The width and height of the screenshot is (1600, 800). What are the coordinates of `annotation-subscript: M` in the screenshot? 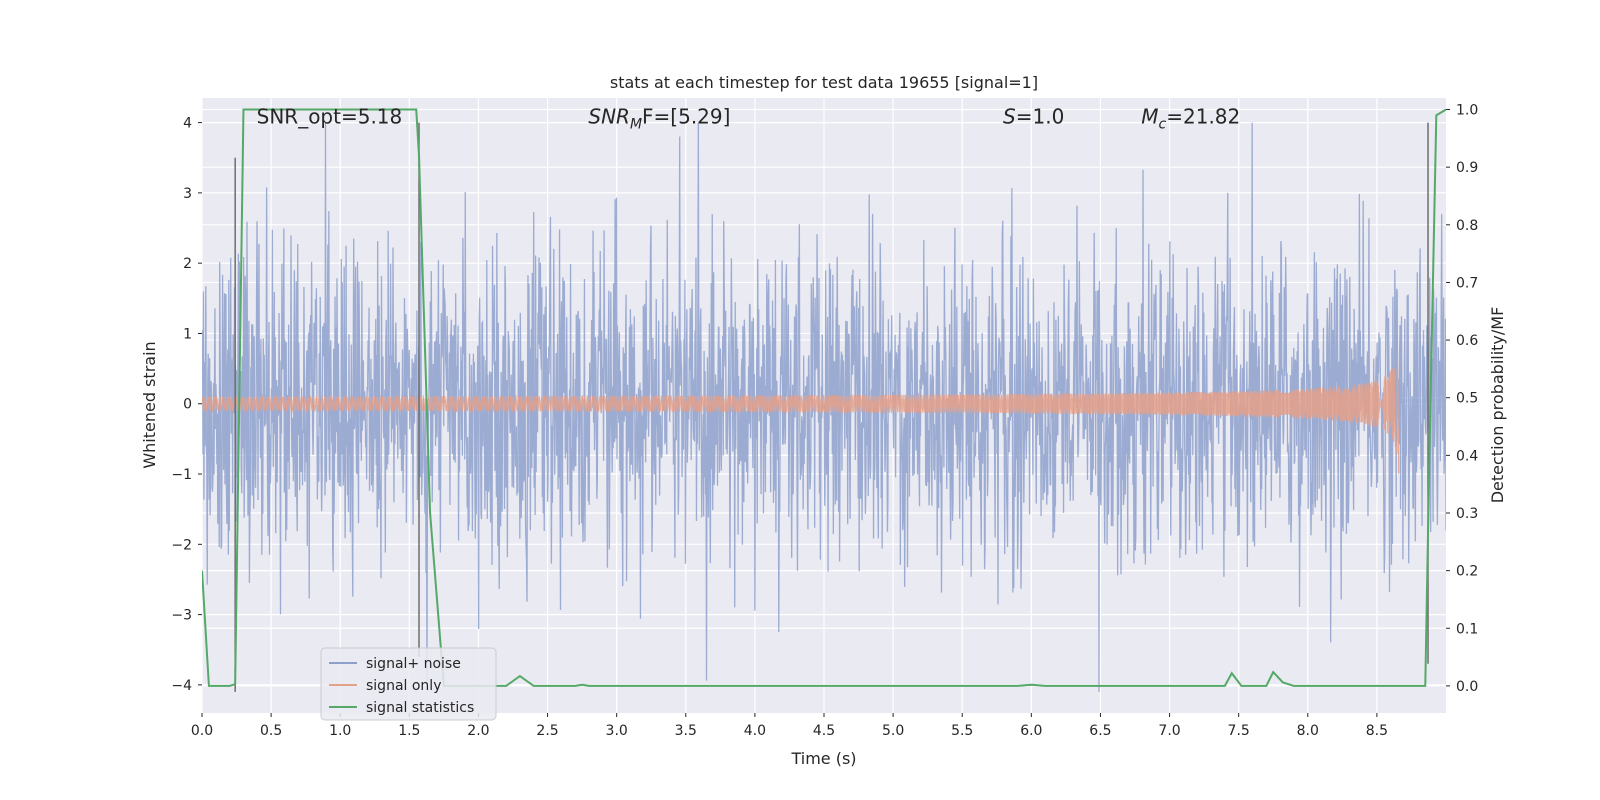 It's located at (636, 125).